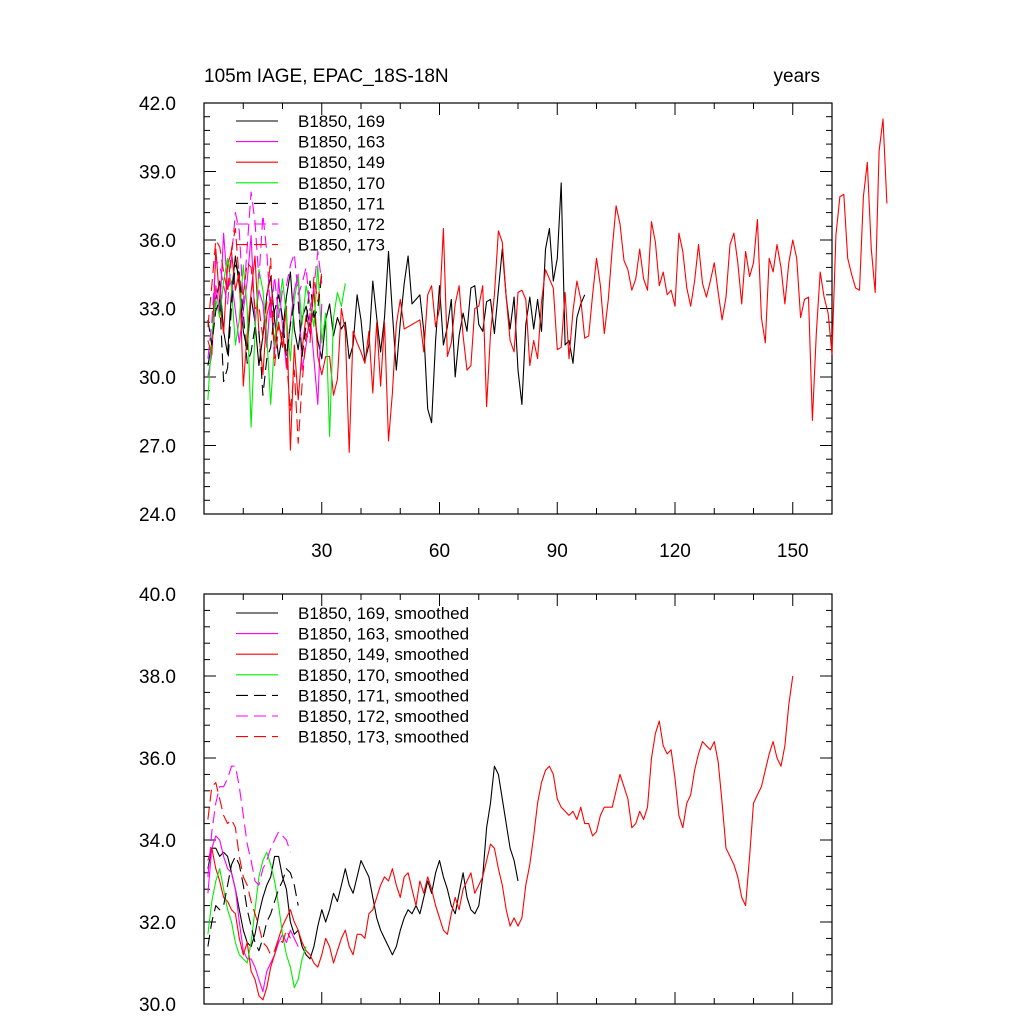 This screenshot has width=1024, height=1024. I want to click on legend-label: B1850, 149, so click(341, 162).